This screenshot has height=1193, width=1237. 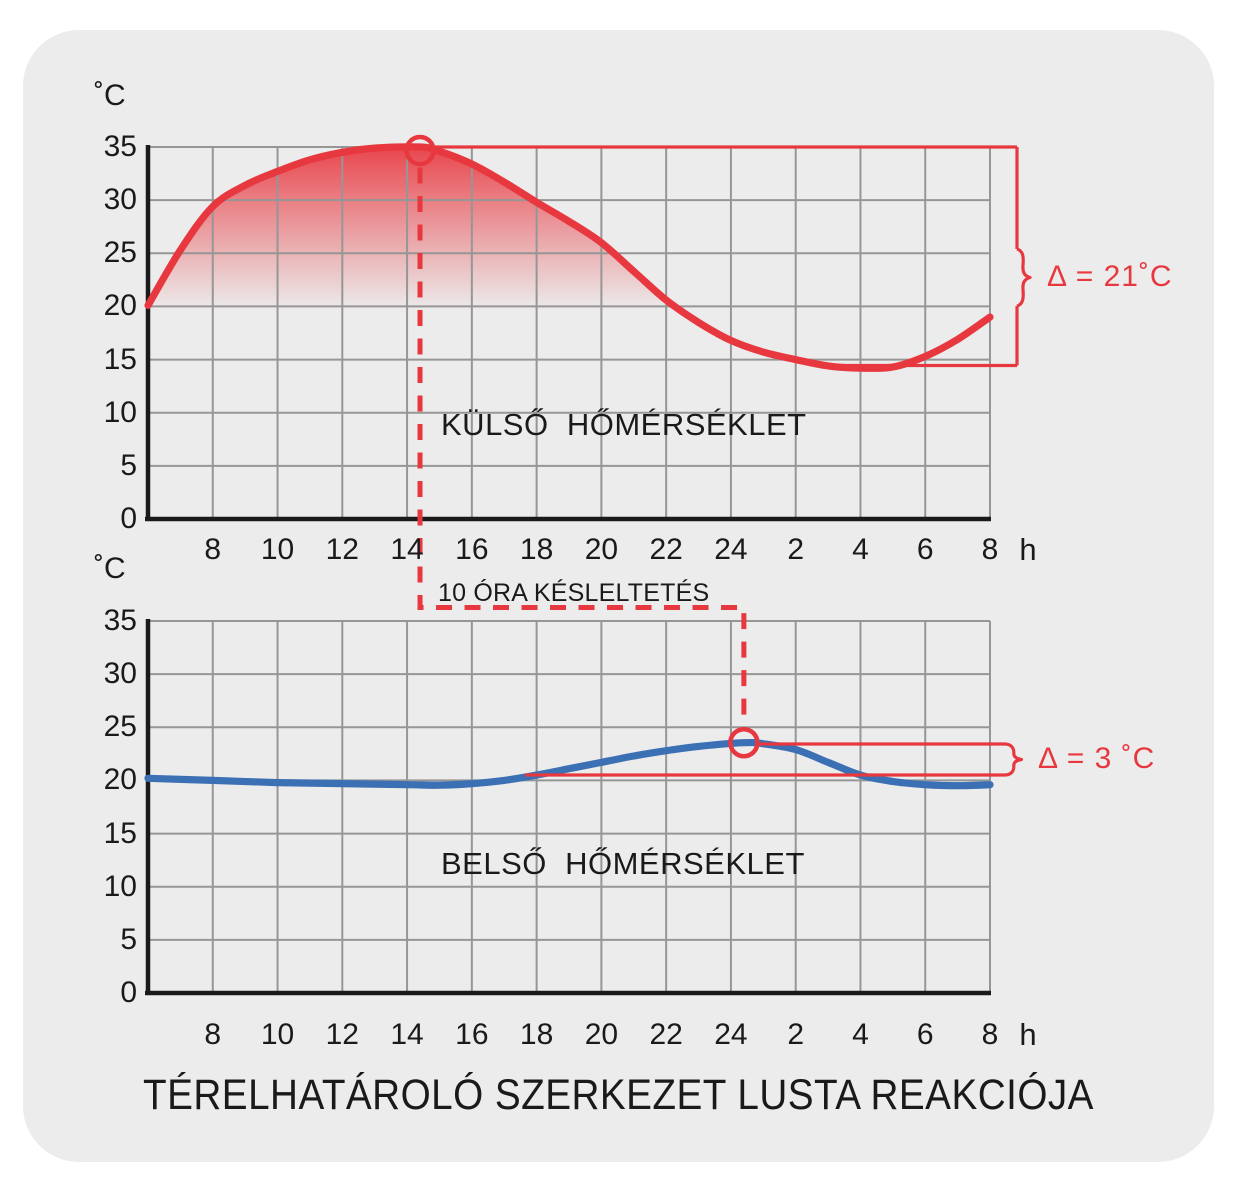 I want to click on outdoor-curve-label: KÜLSŐ HŐMÉRSÉKLET, so click(x=624, y=424).